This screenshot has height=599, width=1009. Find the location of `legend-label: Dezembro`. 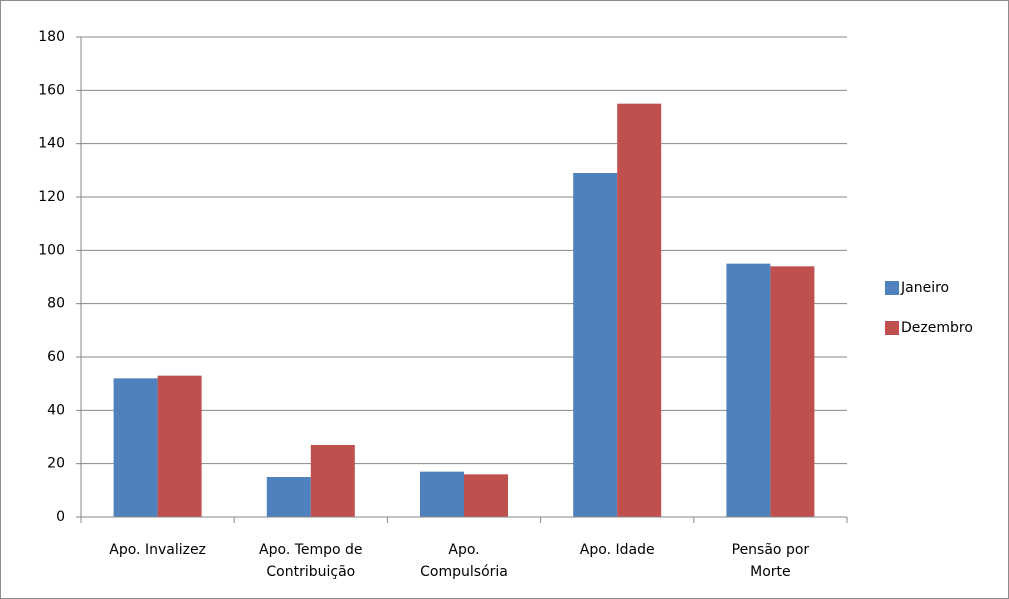

legend-label: Dezembro is located at coordinates (937, 328).